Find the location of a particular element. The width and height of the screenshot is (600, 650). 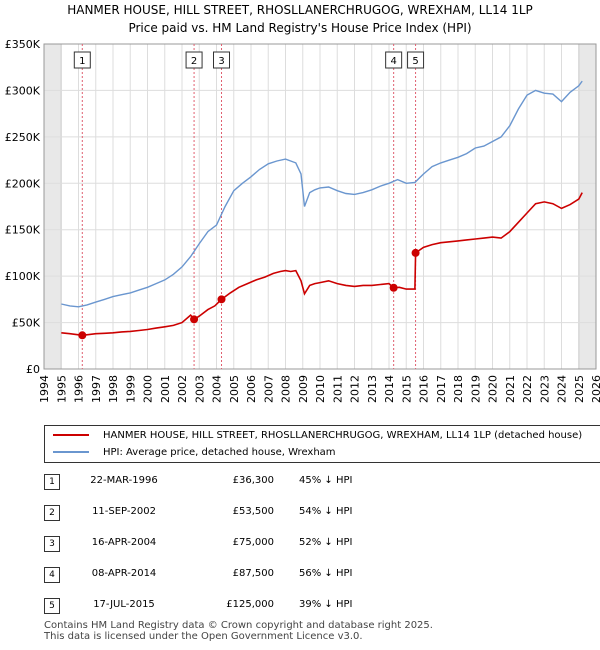

x-tick-label: 2012 is located at coordinates (355, 389).